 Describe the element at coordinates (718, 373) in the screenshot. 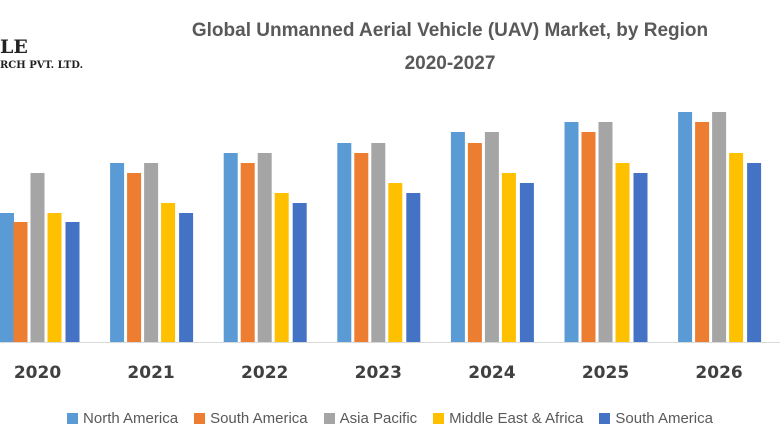

I see `x-tick-label: 2026` at that location.